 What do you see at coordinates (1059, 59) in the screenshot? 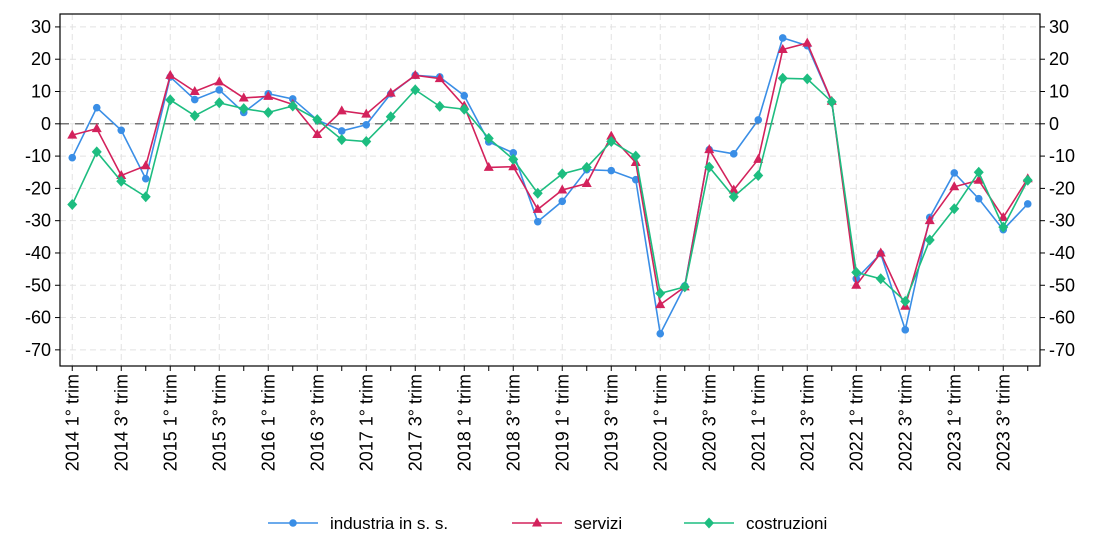
I see `y2-tick-label: 20` at bounding box center [1059, 59].